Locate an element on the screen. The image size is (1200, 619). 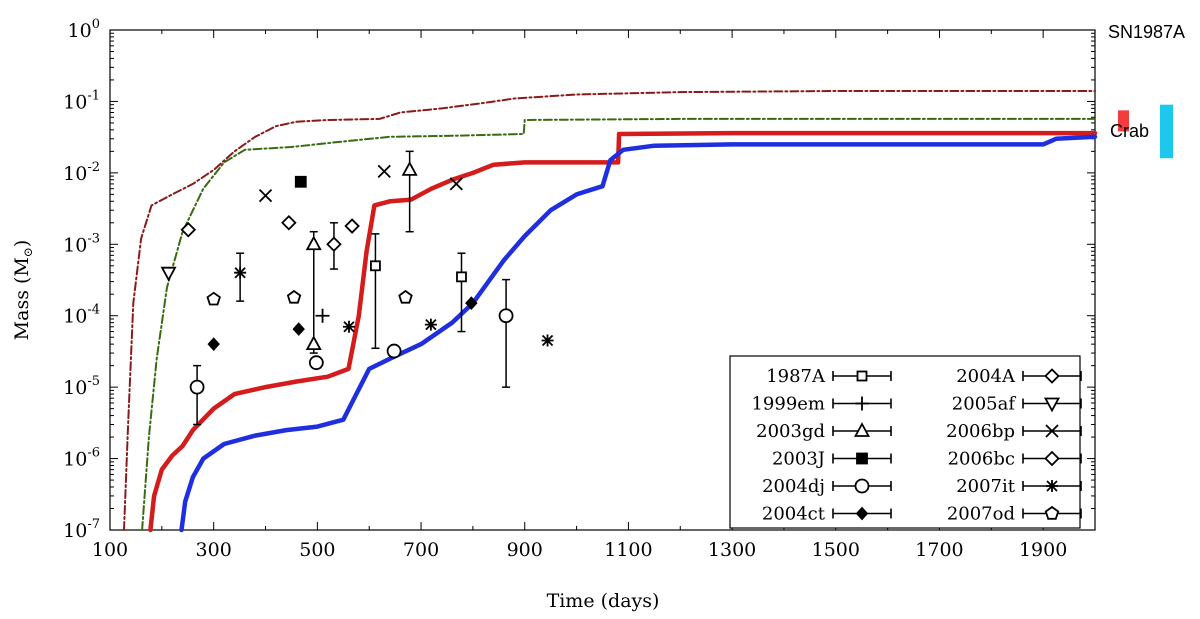
legend-box is located at coordinates (905, 442).